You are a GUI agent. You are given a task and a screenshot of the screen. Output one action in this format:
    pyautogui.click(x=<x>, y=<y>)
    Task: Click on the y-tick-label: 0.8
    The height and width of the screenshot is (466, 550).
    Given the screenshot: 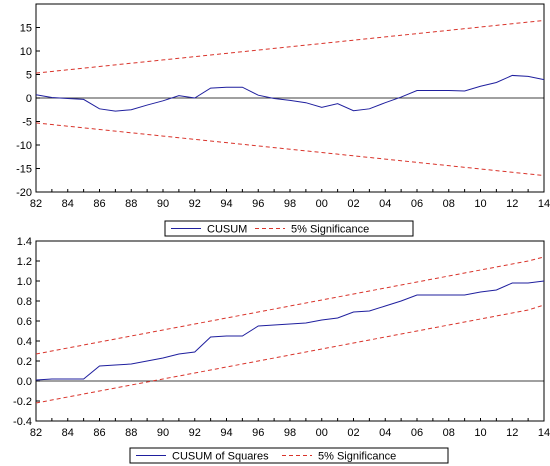 What is the action you would take?
    pyautogui.click(x=24, y=302)
    